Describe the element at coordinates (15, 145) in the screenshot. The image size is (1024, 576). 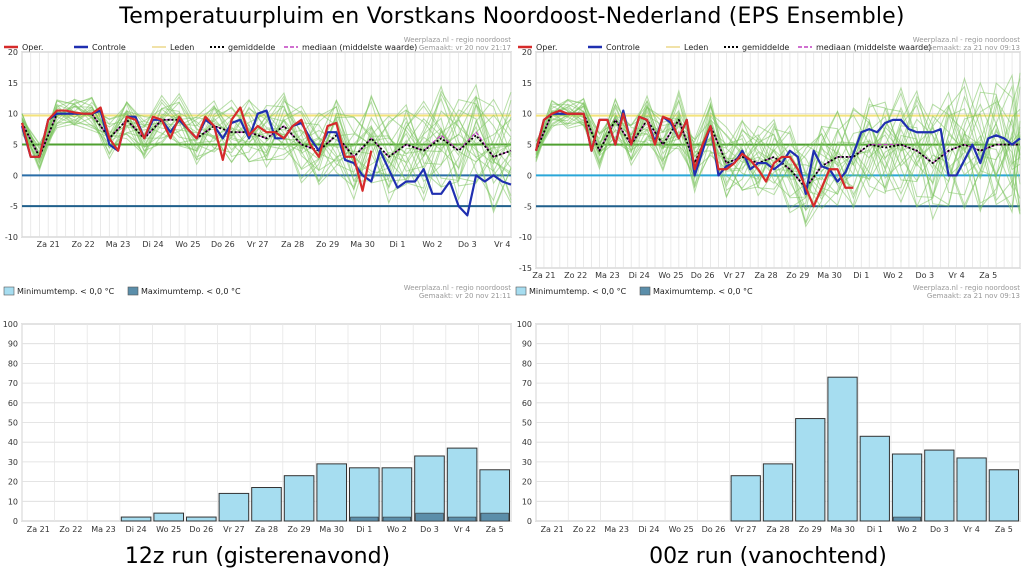
I see `y-tick-label: 5` at that location.